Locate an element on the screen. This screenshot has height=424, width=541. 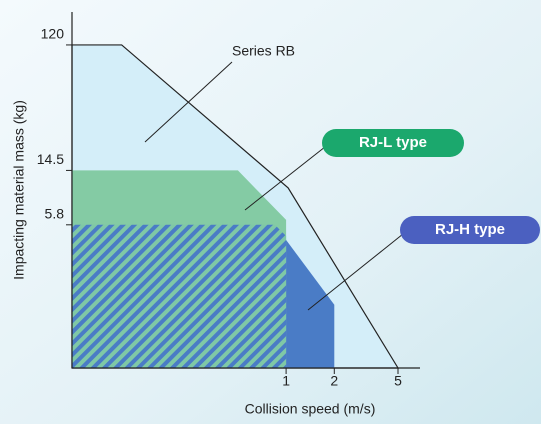
x-tick-label: 5 is located at coordinates (398, 381).